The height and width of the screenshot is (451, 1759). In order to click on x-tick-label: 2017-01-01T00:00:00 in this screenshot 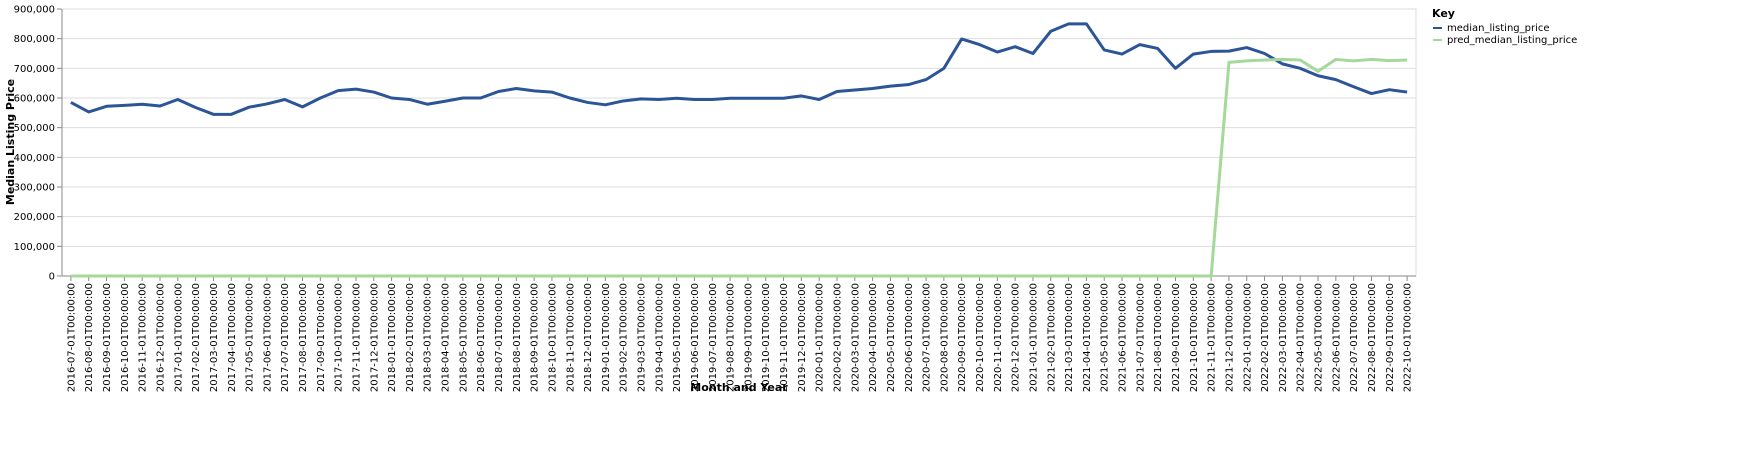, I will do `click(178, 337)`.